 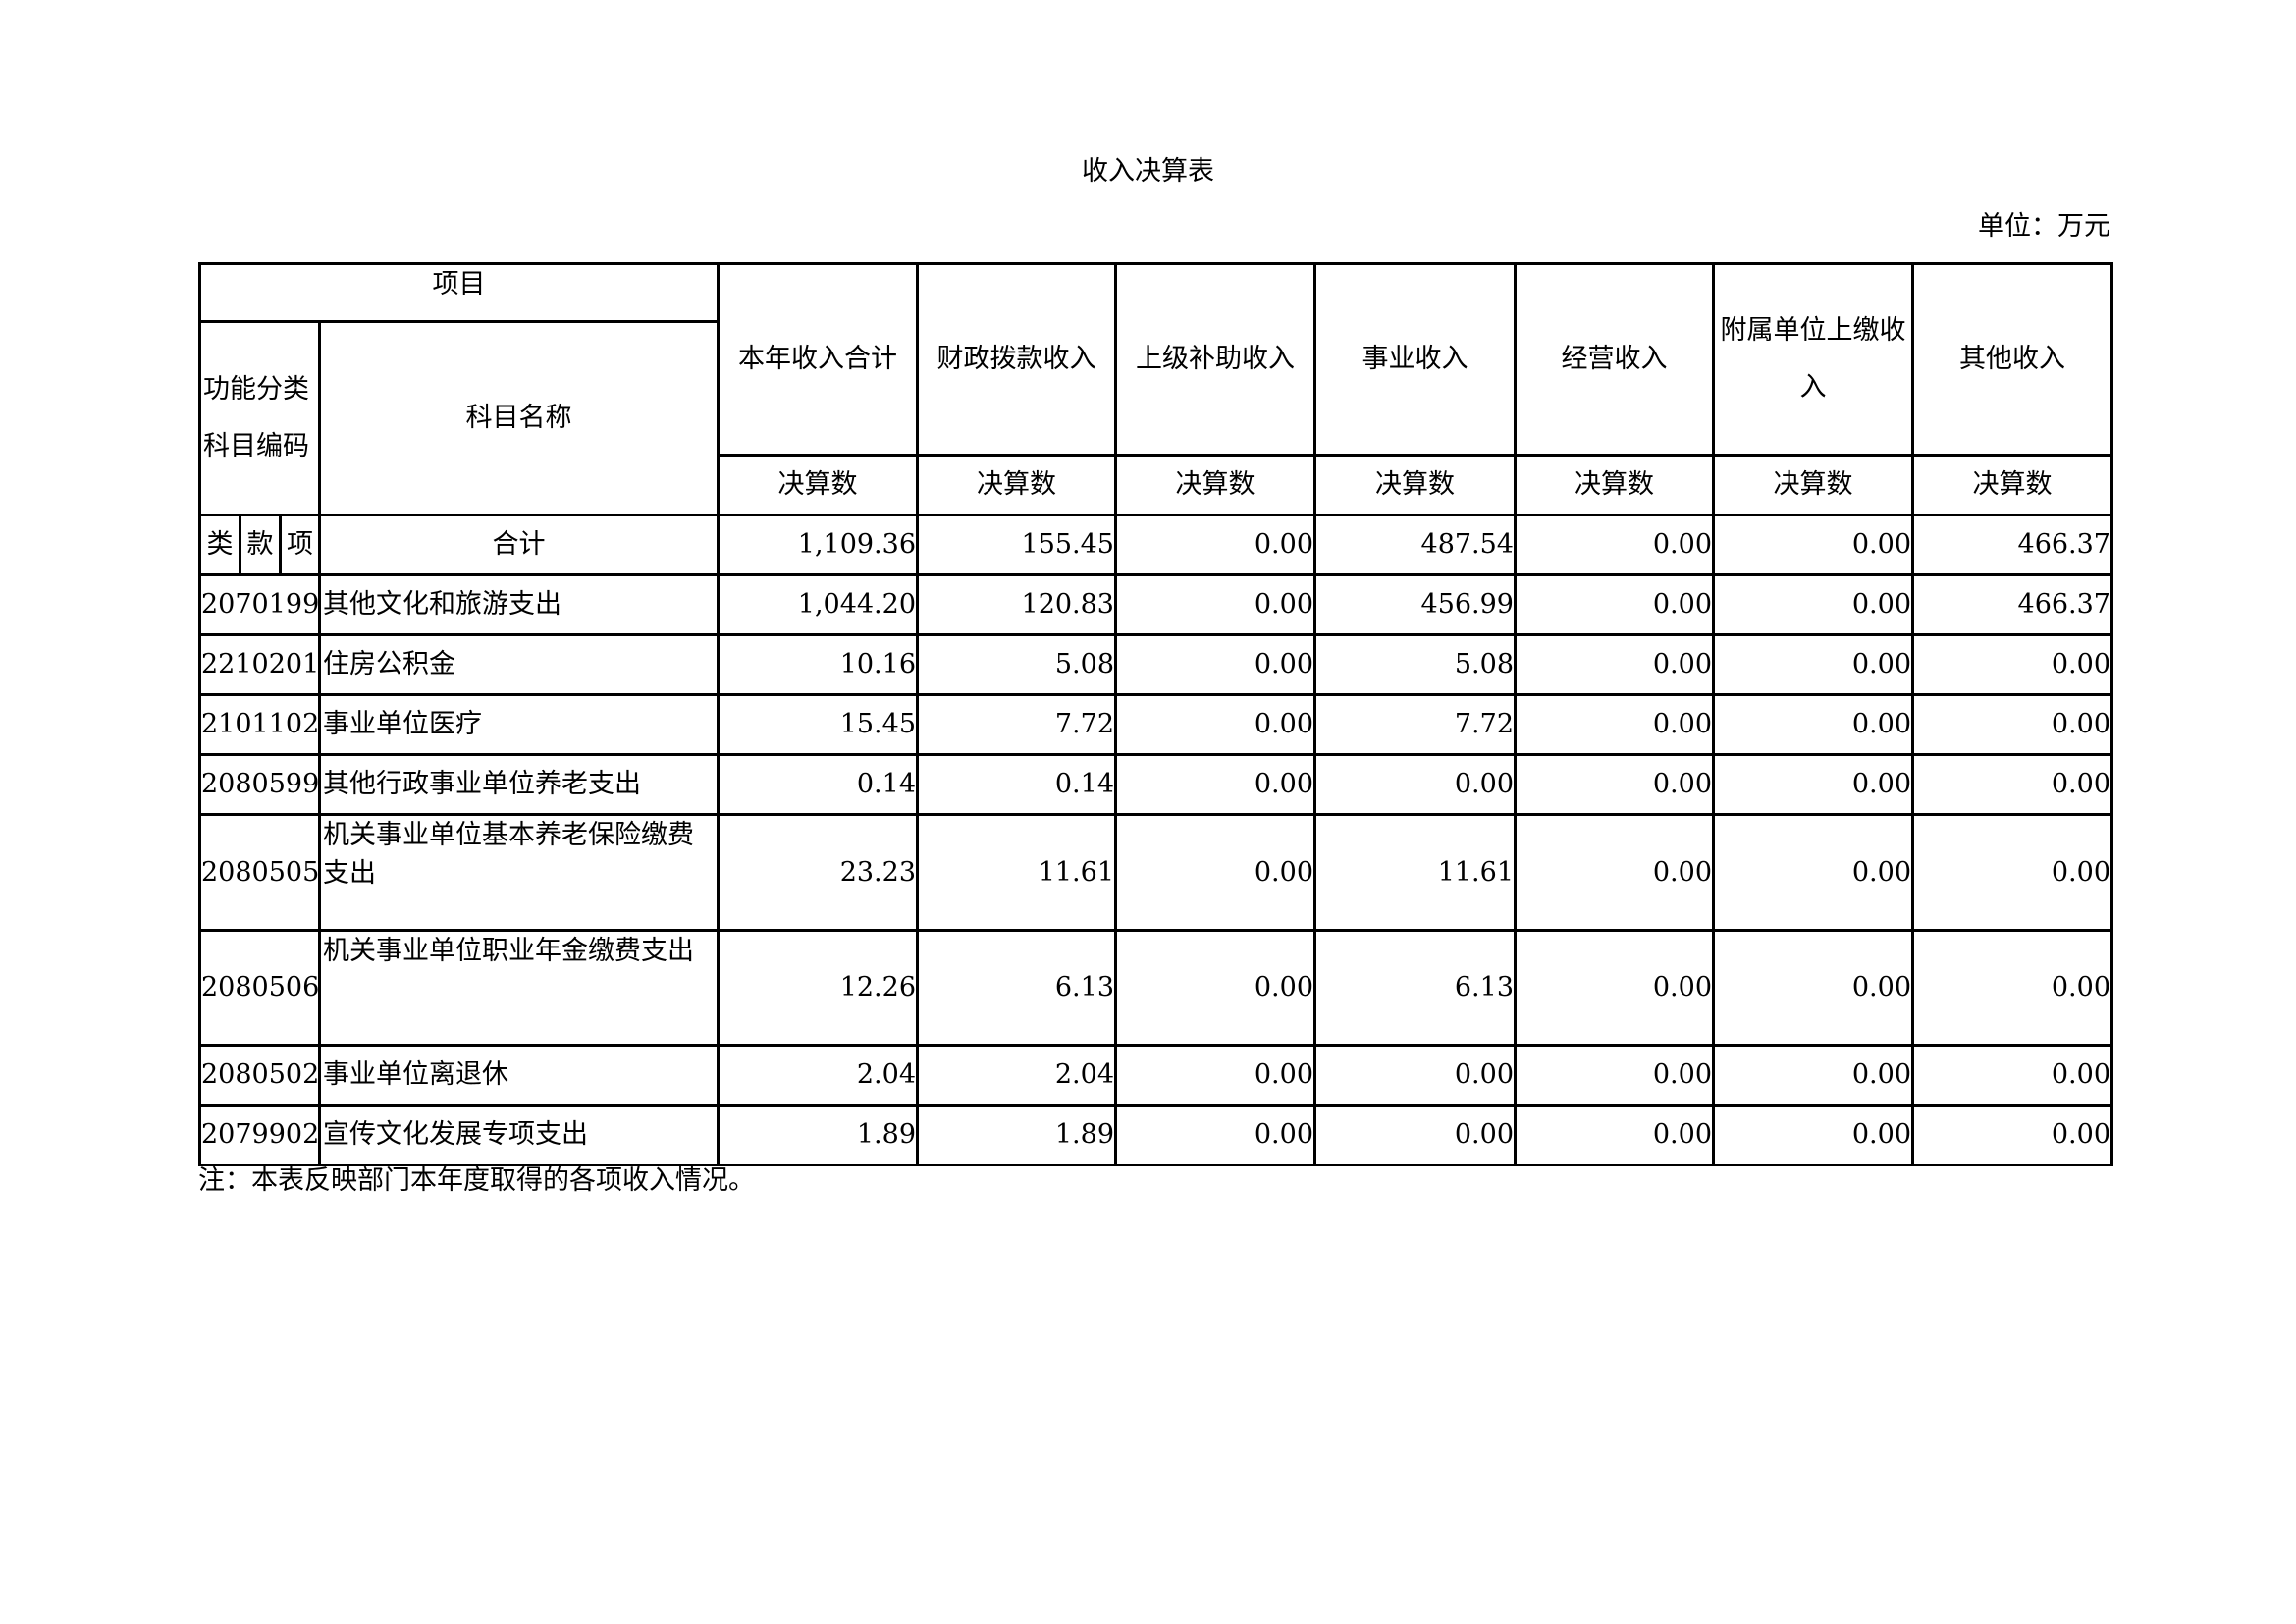 I want to click on row-value: 23.23, so click(x=818, y=872).